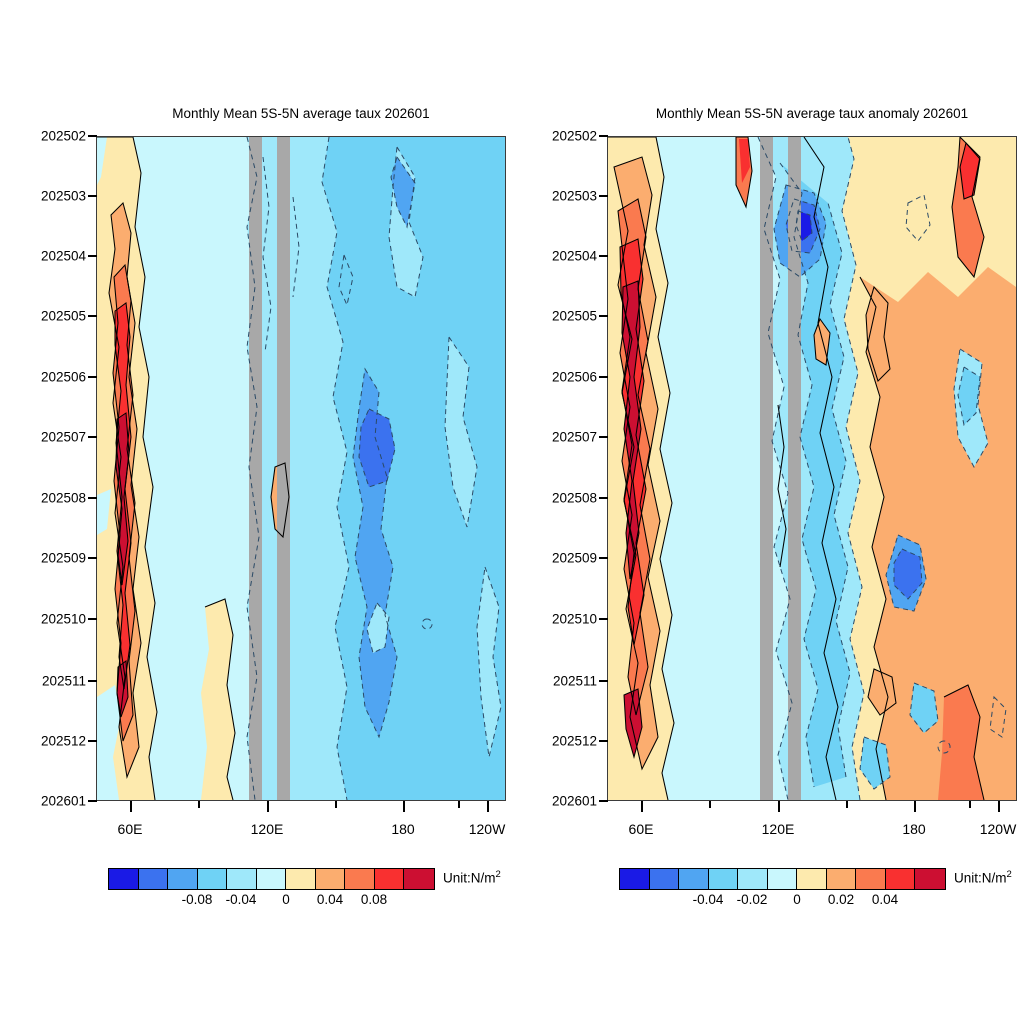  I want to click on panel-title-left: Monthly Mean 5S-5N average taux 202601, so click(301, 113).